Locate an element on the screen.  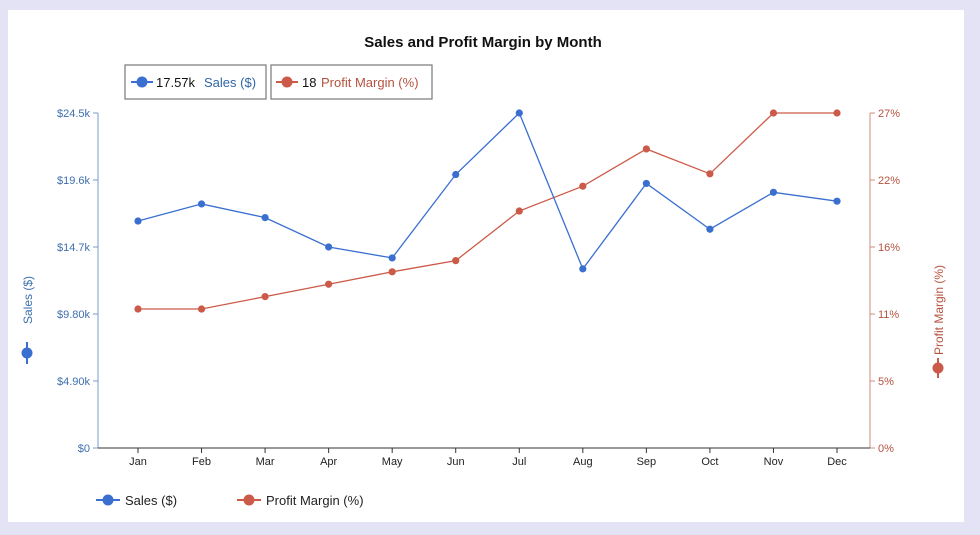
y-axis-left-title-text: Sales ($) is located at coordinates (28, 300).